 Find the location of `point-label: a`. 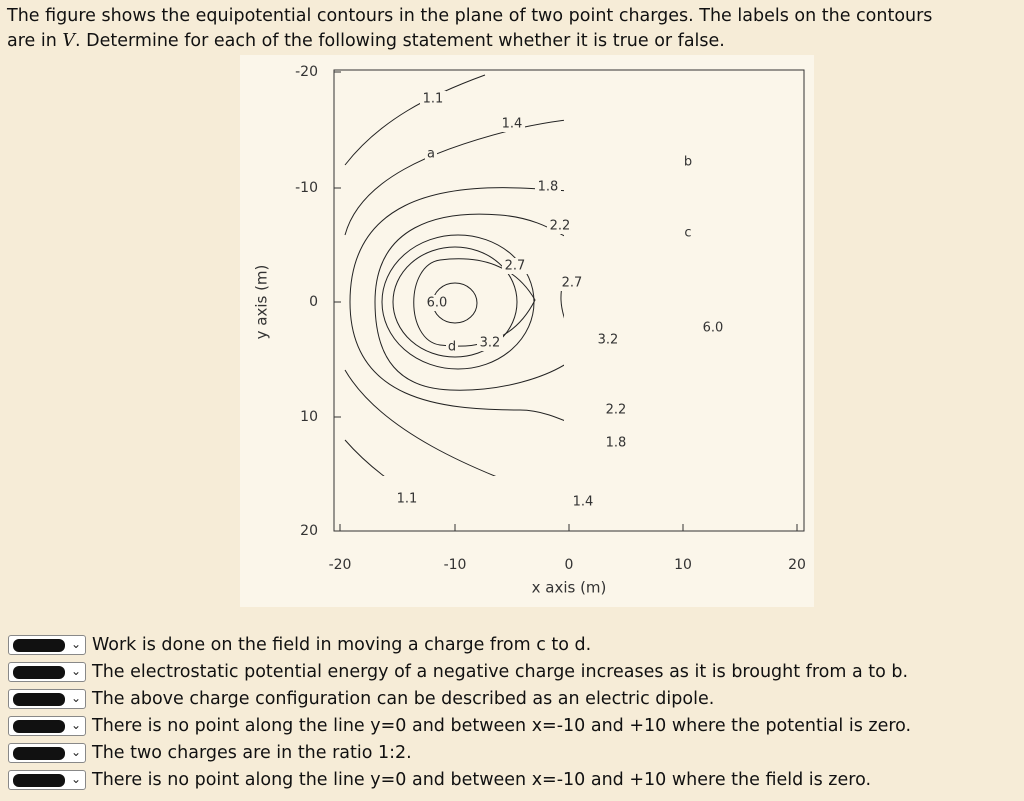

point-label: a is located at coordinates (431, 154).